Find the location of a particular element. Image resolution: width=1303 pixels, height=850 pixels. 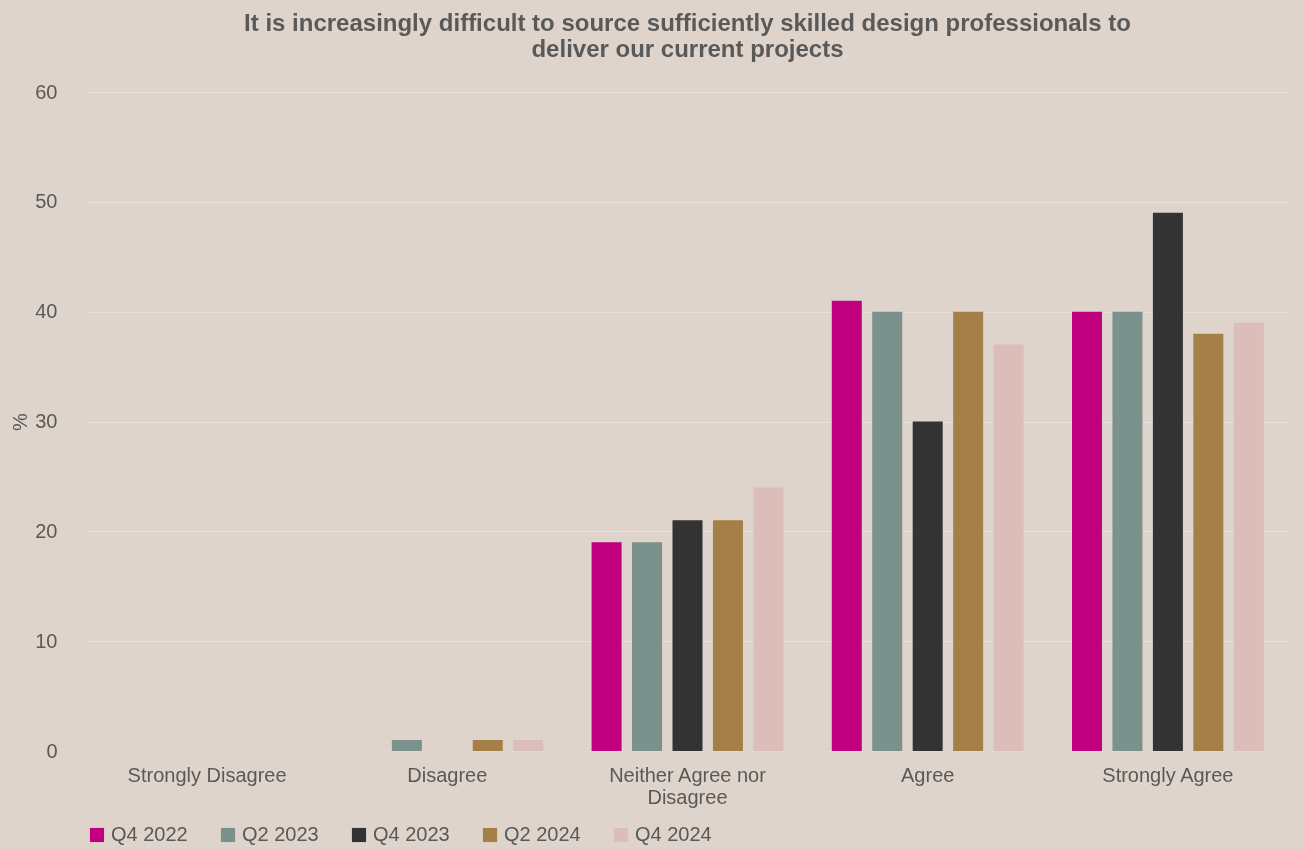

legend-label: Q4 2022 is located at coordinates (149, 834).